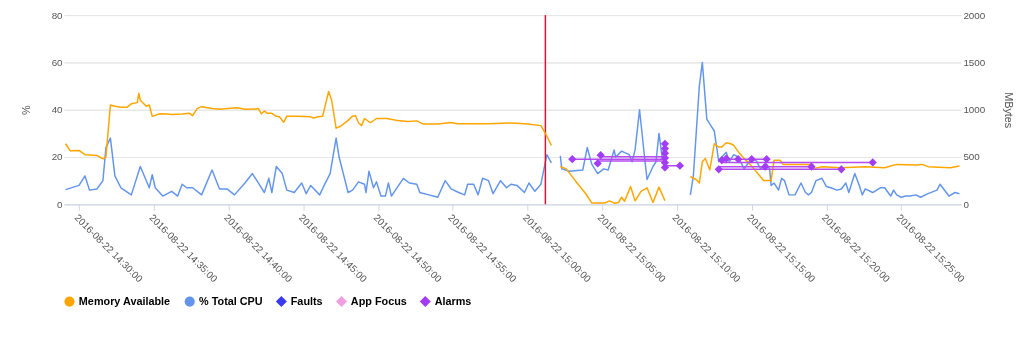  What do you see at coordinates (124, 300) in the screenshot?
I see `legend-label: Memory Available` at bounding box center [124, 300].